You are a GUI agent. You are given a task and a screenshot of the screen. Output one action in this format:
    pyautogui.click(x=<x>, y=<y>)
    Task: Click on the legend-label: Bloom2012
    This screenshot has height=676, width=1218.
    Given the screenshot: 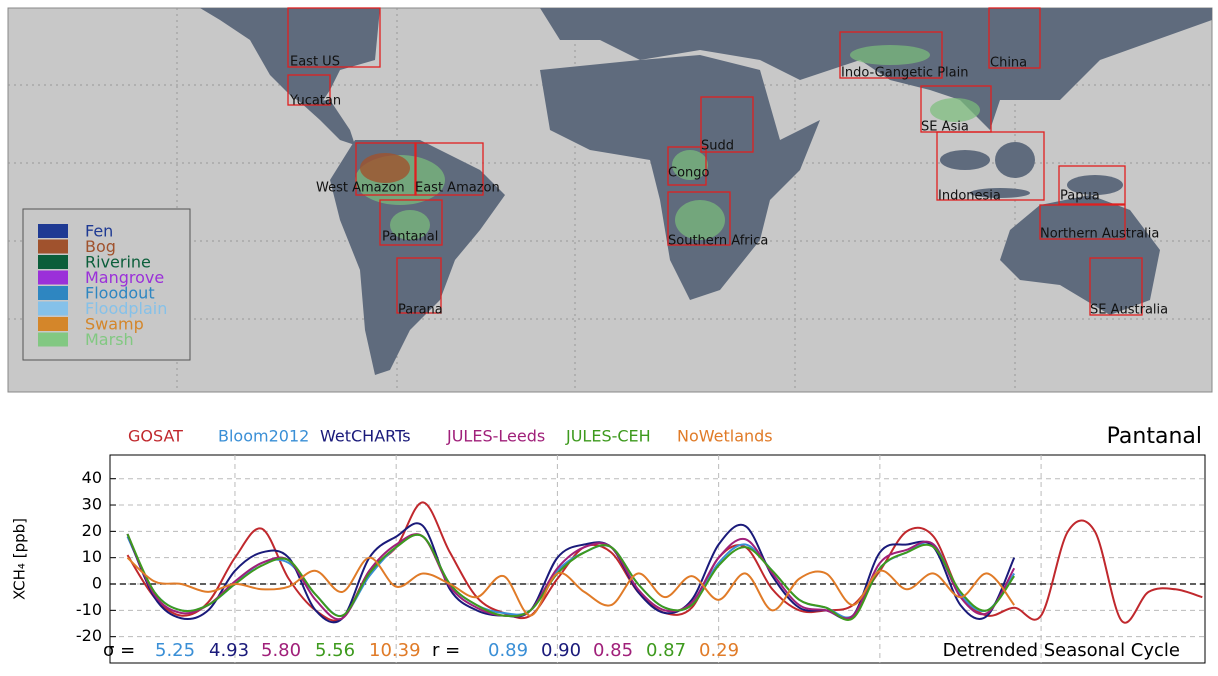 What is the action you would take?
    pyautogui.click(x=263, y=436)
    